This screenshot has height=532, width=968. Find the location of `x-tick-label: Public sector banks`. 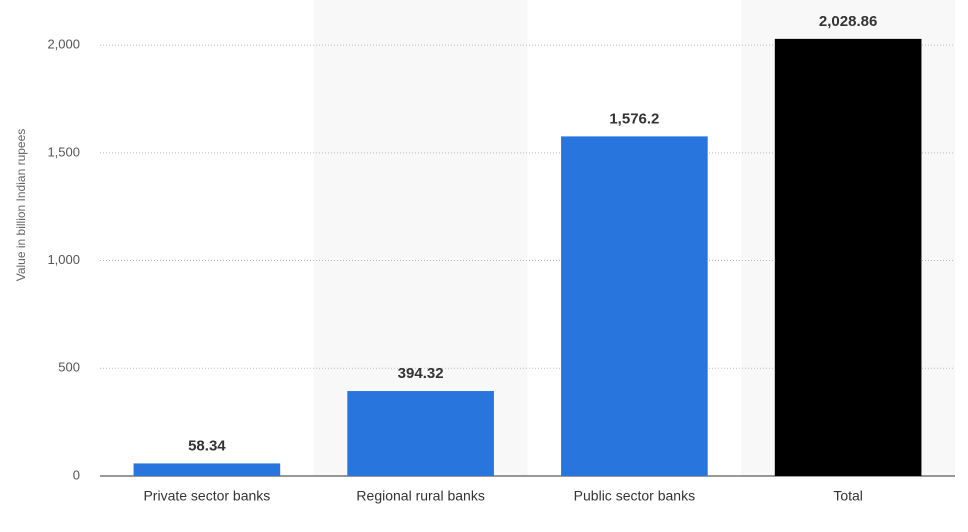

x-tick-label: Public sector banks is located at coordinates (634, 496).